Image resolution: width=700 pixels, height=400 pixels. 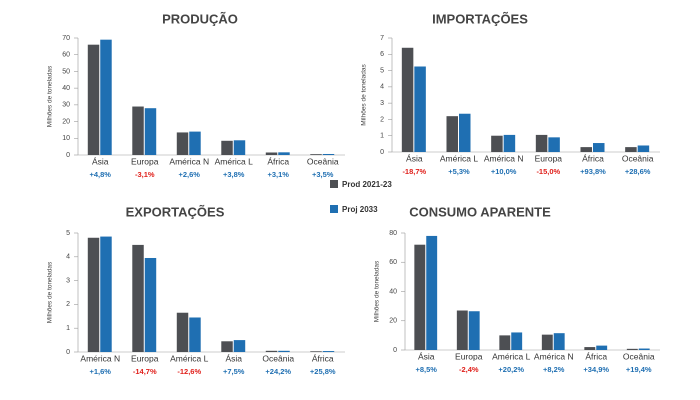 What do you see at coordinates (66, 71) in the screenshot?
I see `y-tick-label: 50` at bounding box center [66, 71].